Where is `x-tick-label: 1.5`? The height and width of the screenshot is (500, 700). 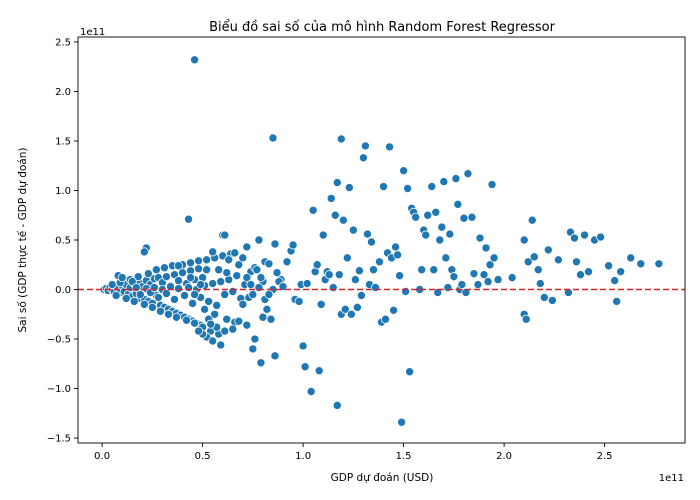 x-tick-label: 1.5 is located at coordinates (404, 456).